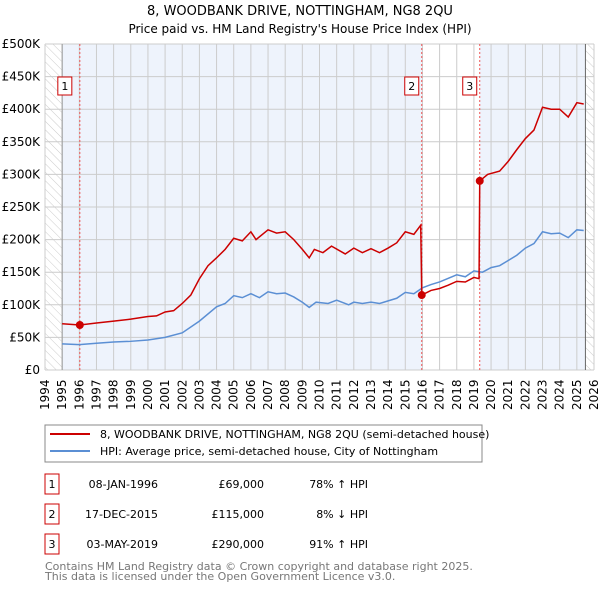  I want to click on sale-row-date: 17-DEC-2015, so click(121, 514).